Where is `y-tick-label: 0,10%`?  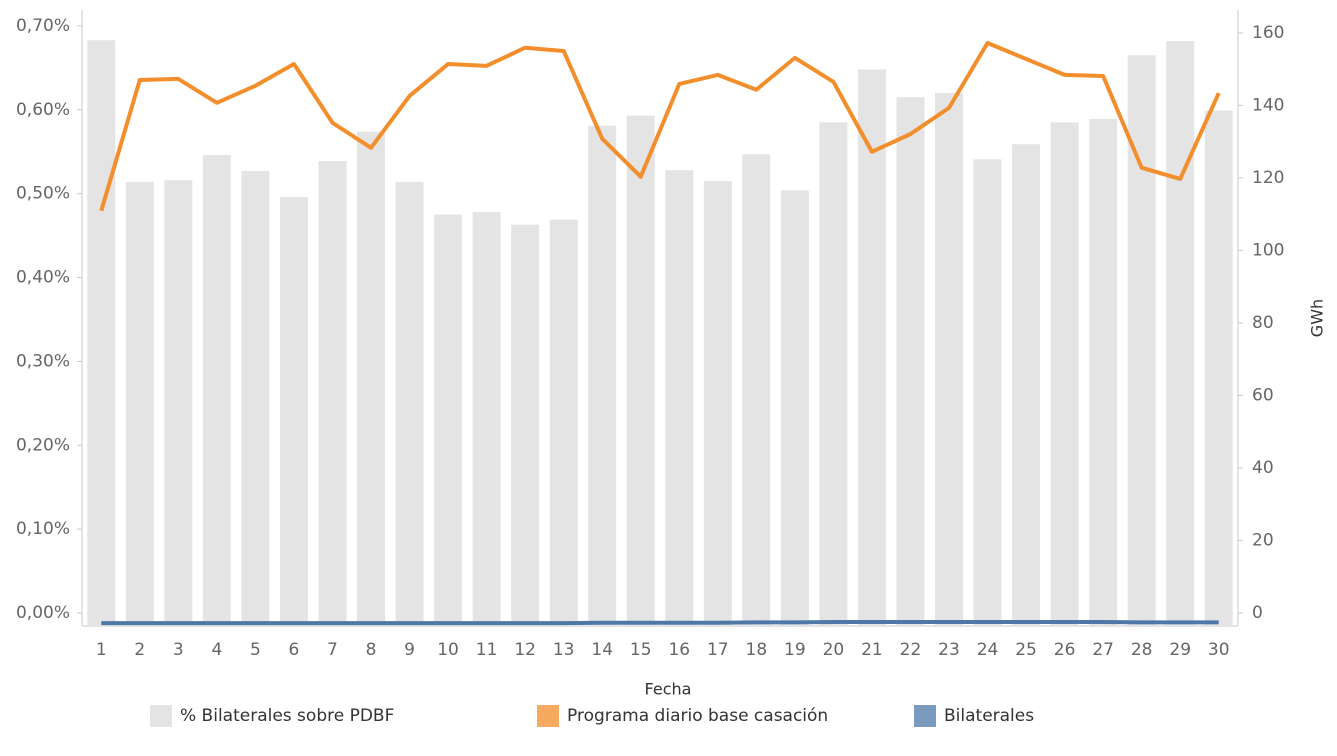 y-tick-label: 0,10% is located at coordinates (43, 529).